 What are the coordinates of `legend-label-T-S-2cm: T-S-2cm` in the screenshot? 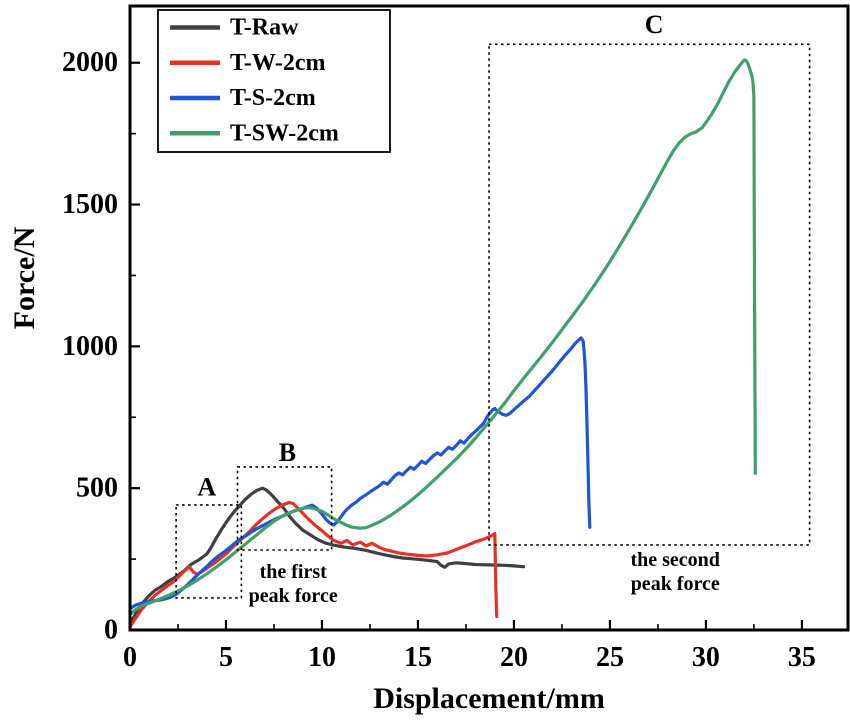 It's located at (273, 98).